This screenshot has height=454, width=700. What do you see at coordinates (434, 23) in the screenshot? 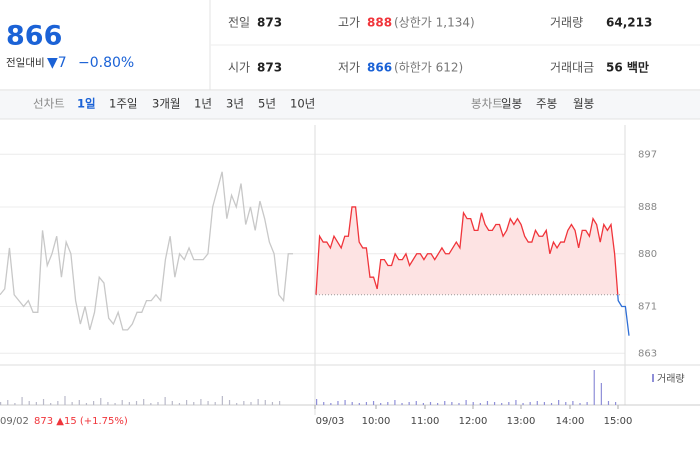
I see `stat-extra: (상한가 1,134)` at bounding box center [434, 23].